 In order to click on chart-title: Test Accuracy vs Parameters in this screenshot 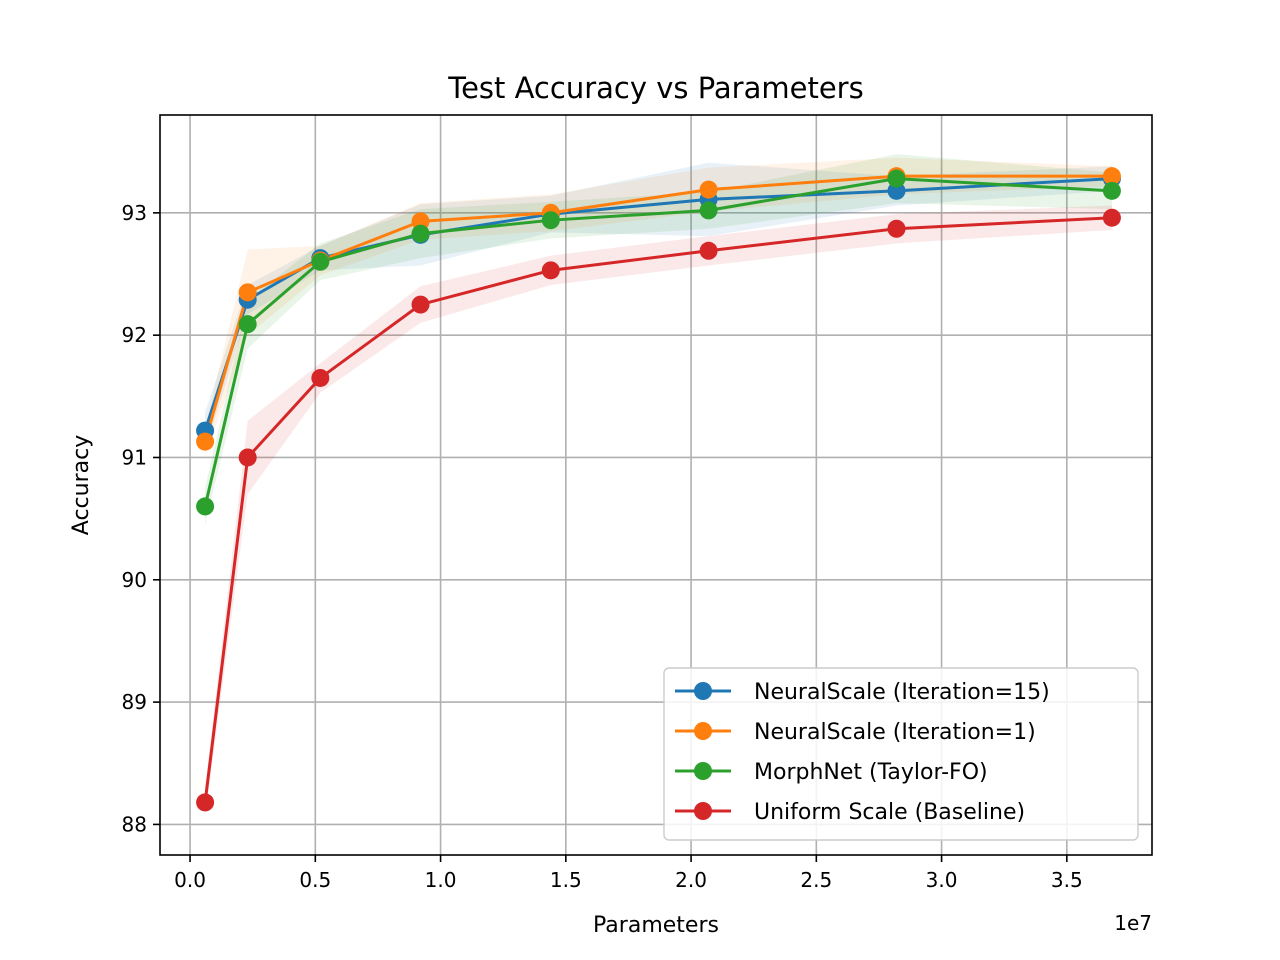, I will do `click(655, 88)`.